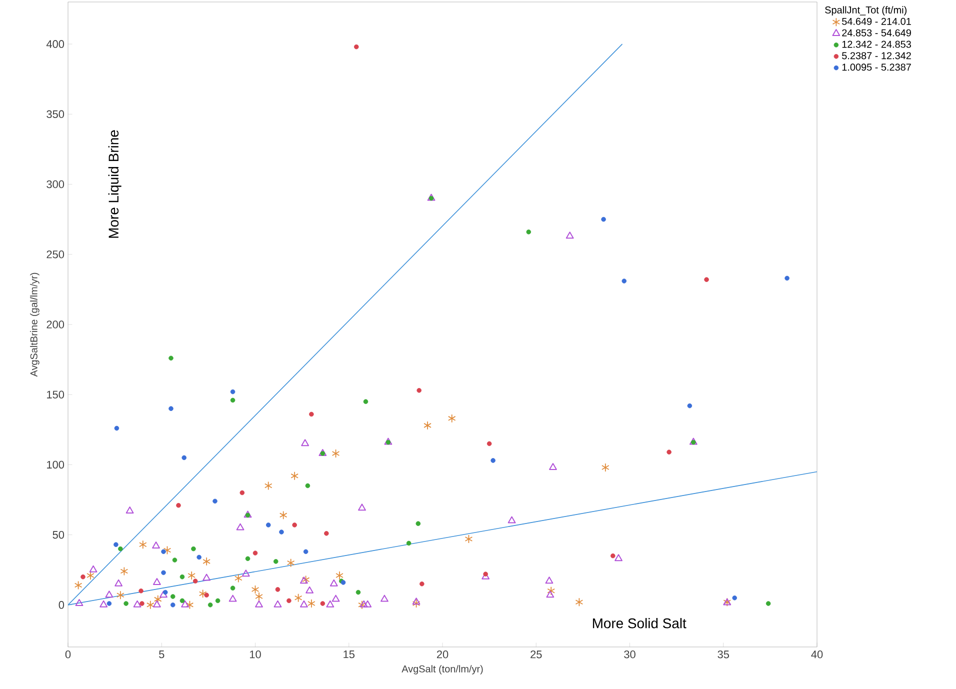 This screenshot has height=689, width=956. What do you see at coordinates (536, 654) in the screenshot?
I see `x-tick-label: 25` at bounding box center [536, 654].